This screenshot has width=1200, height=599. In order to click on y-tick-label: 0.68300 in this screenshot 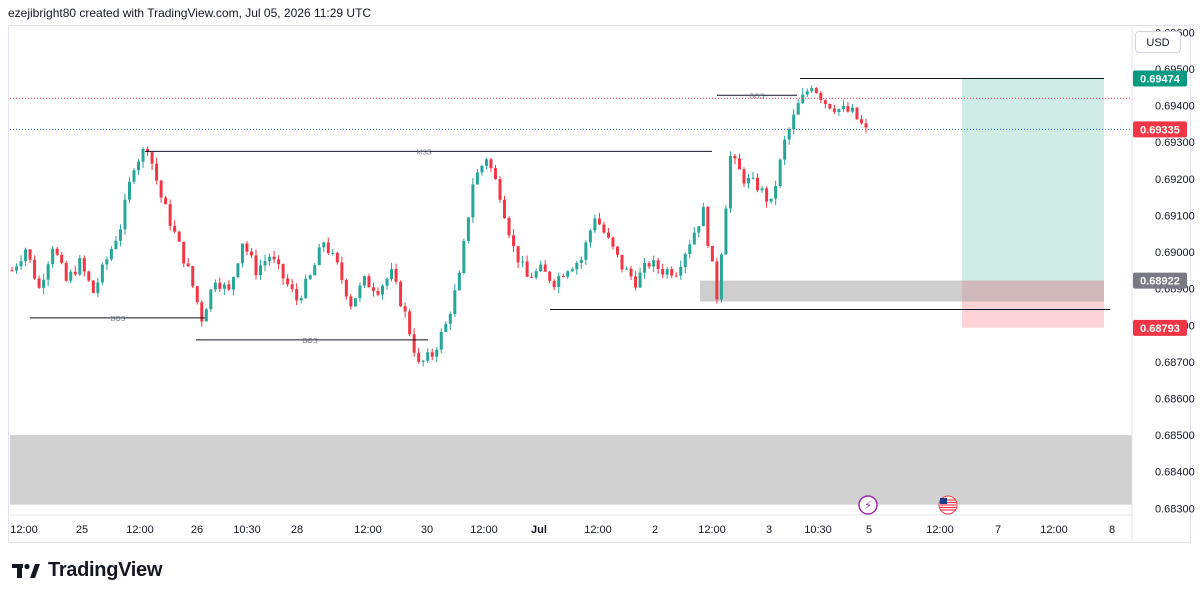, I will do `click(1175, 509)`.